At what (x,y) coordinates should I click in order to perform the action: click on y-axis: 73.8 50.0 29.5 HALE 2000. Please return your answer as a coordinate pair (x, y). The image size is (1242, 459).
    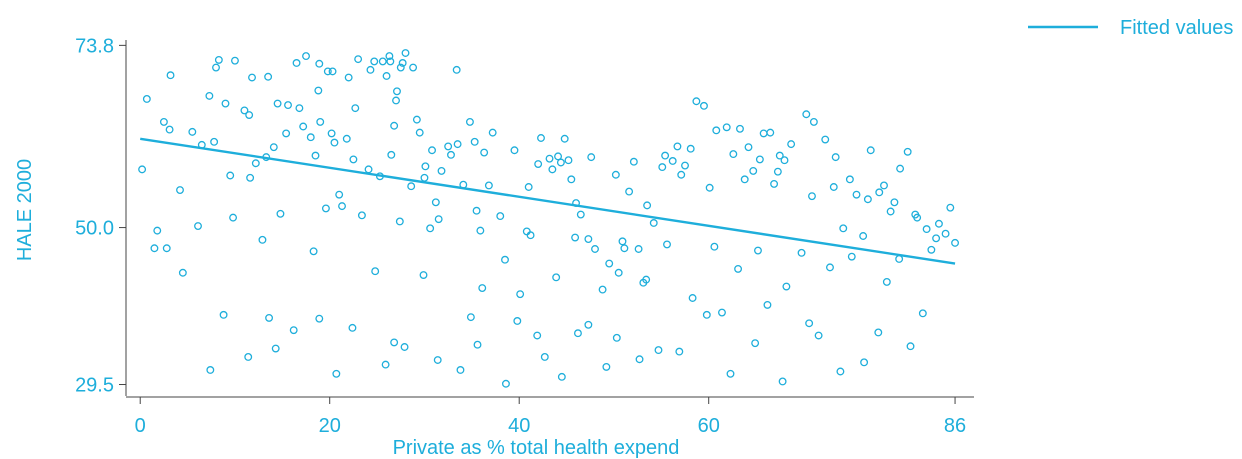
    Looking at the image, I should click on (70, 216).